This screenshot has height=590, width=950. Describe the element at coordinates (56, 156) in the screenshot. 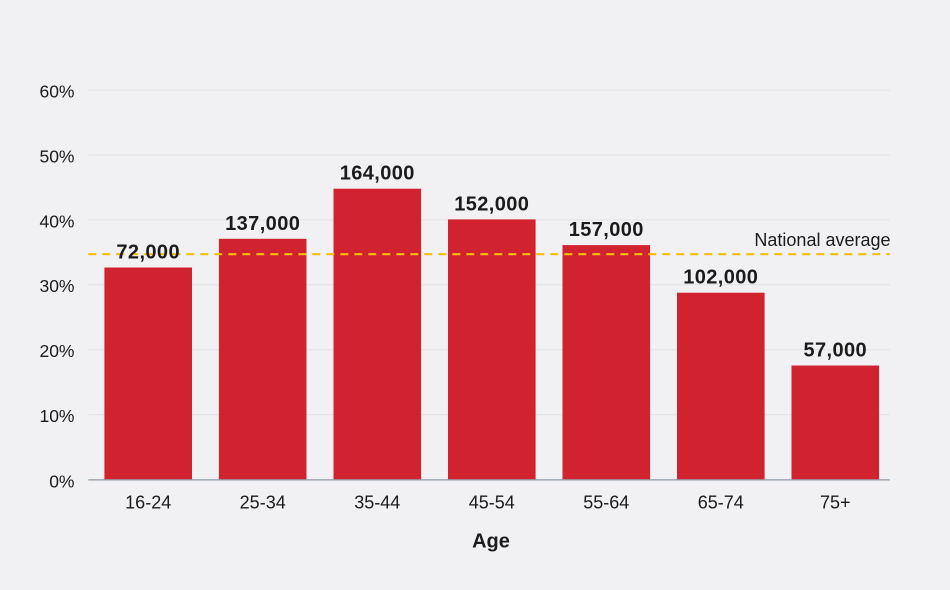

I see `svg-text: 50%` at that location.